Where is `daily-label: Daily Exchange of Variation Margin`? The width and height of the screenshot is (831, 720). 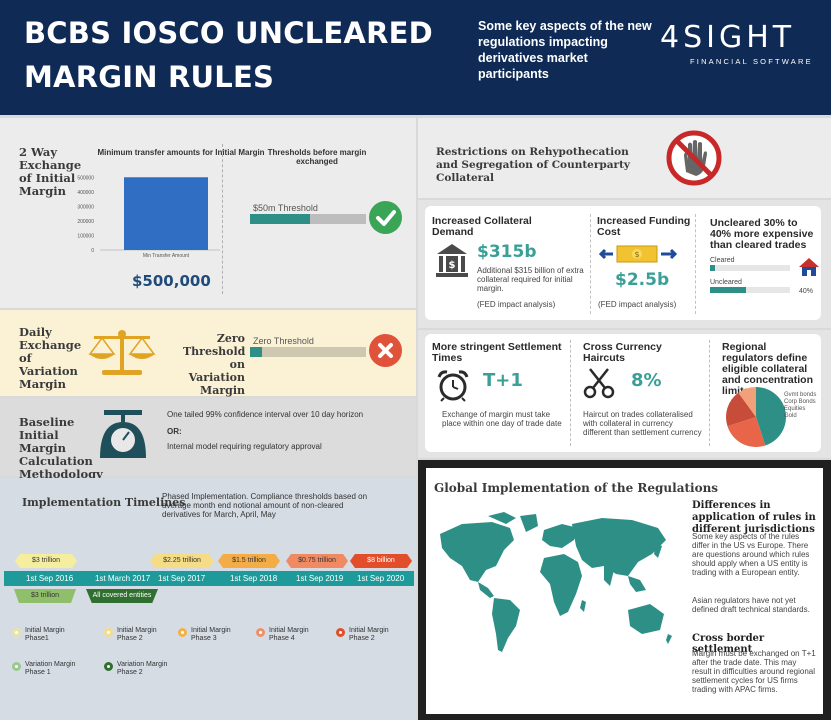 daily-label: Daily Exchange of Variation Margin is located at coordinates (50, 358).